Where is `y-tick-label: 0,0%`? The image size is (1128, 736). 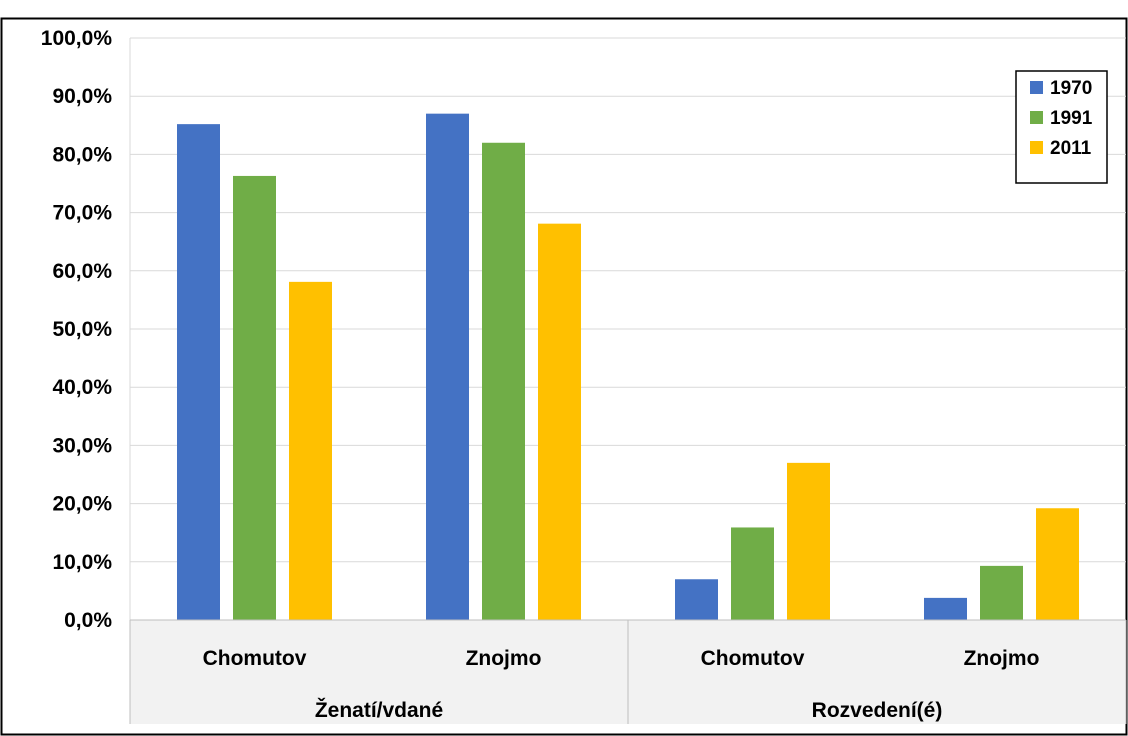
y-tick-label: 0,0% is located at coordinates (88, 620).